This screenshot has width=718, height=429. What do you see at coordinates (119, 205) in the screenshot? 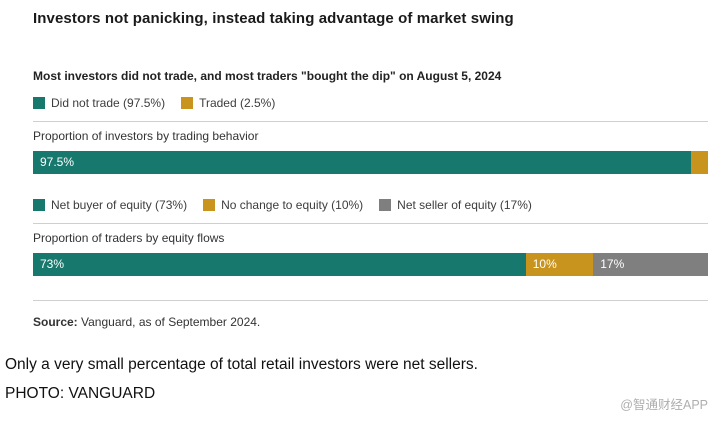
I see `legend-label: Net buyer of equity (73%)` at bounding box center [119, 205].